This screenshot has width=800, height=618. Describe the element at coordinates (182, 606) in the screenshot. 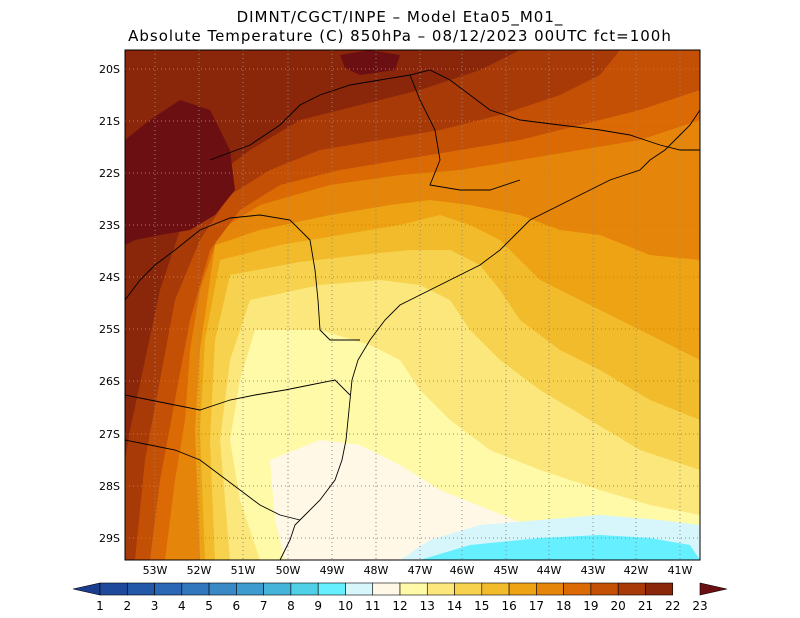

I see `colorbar-label: 4` at that location.